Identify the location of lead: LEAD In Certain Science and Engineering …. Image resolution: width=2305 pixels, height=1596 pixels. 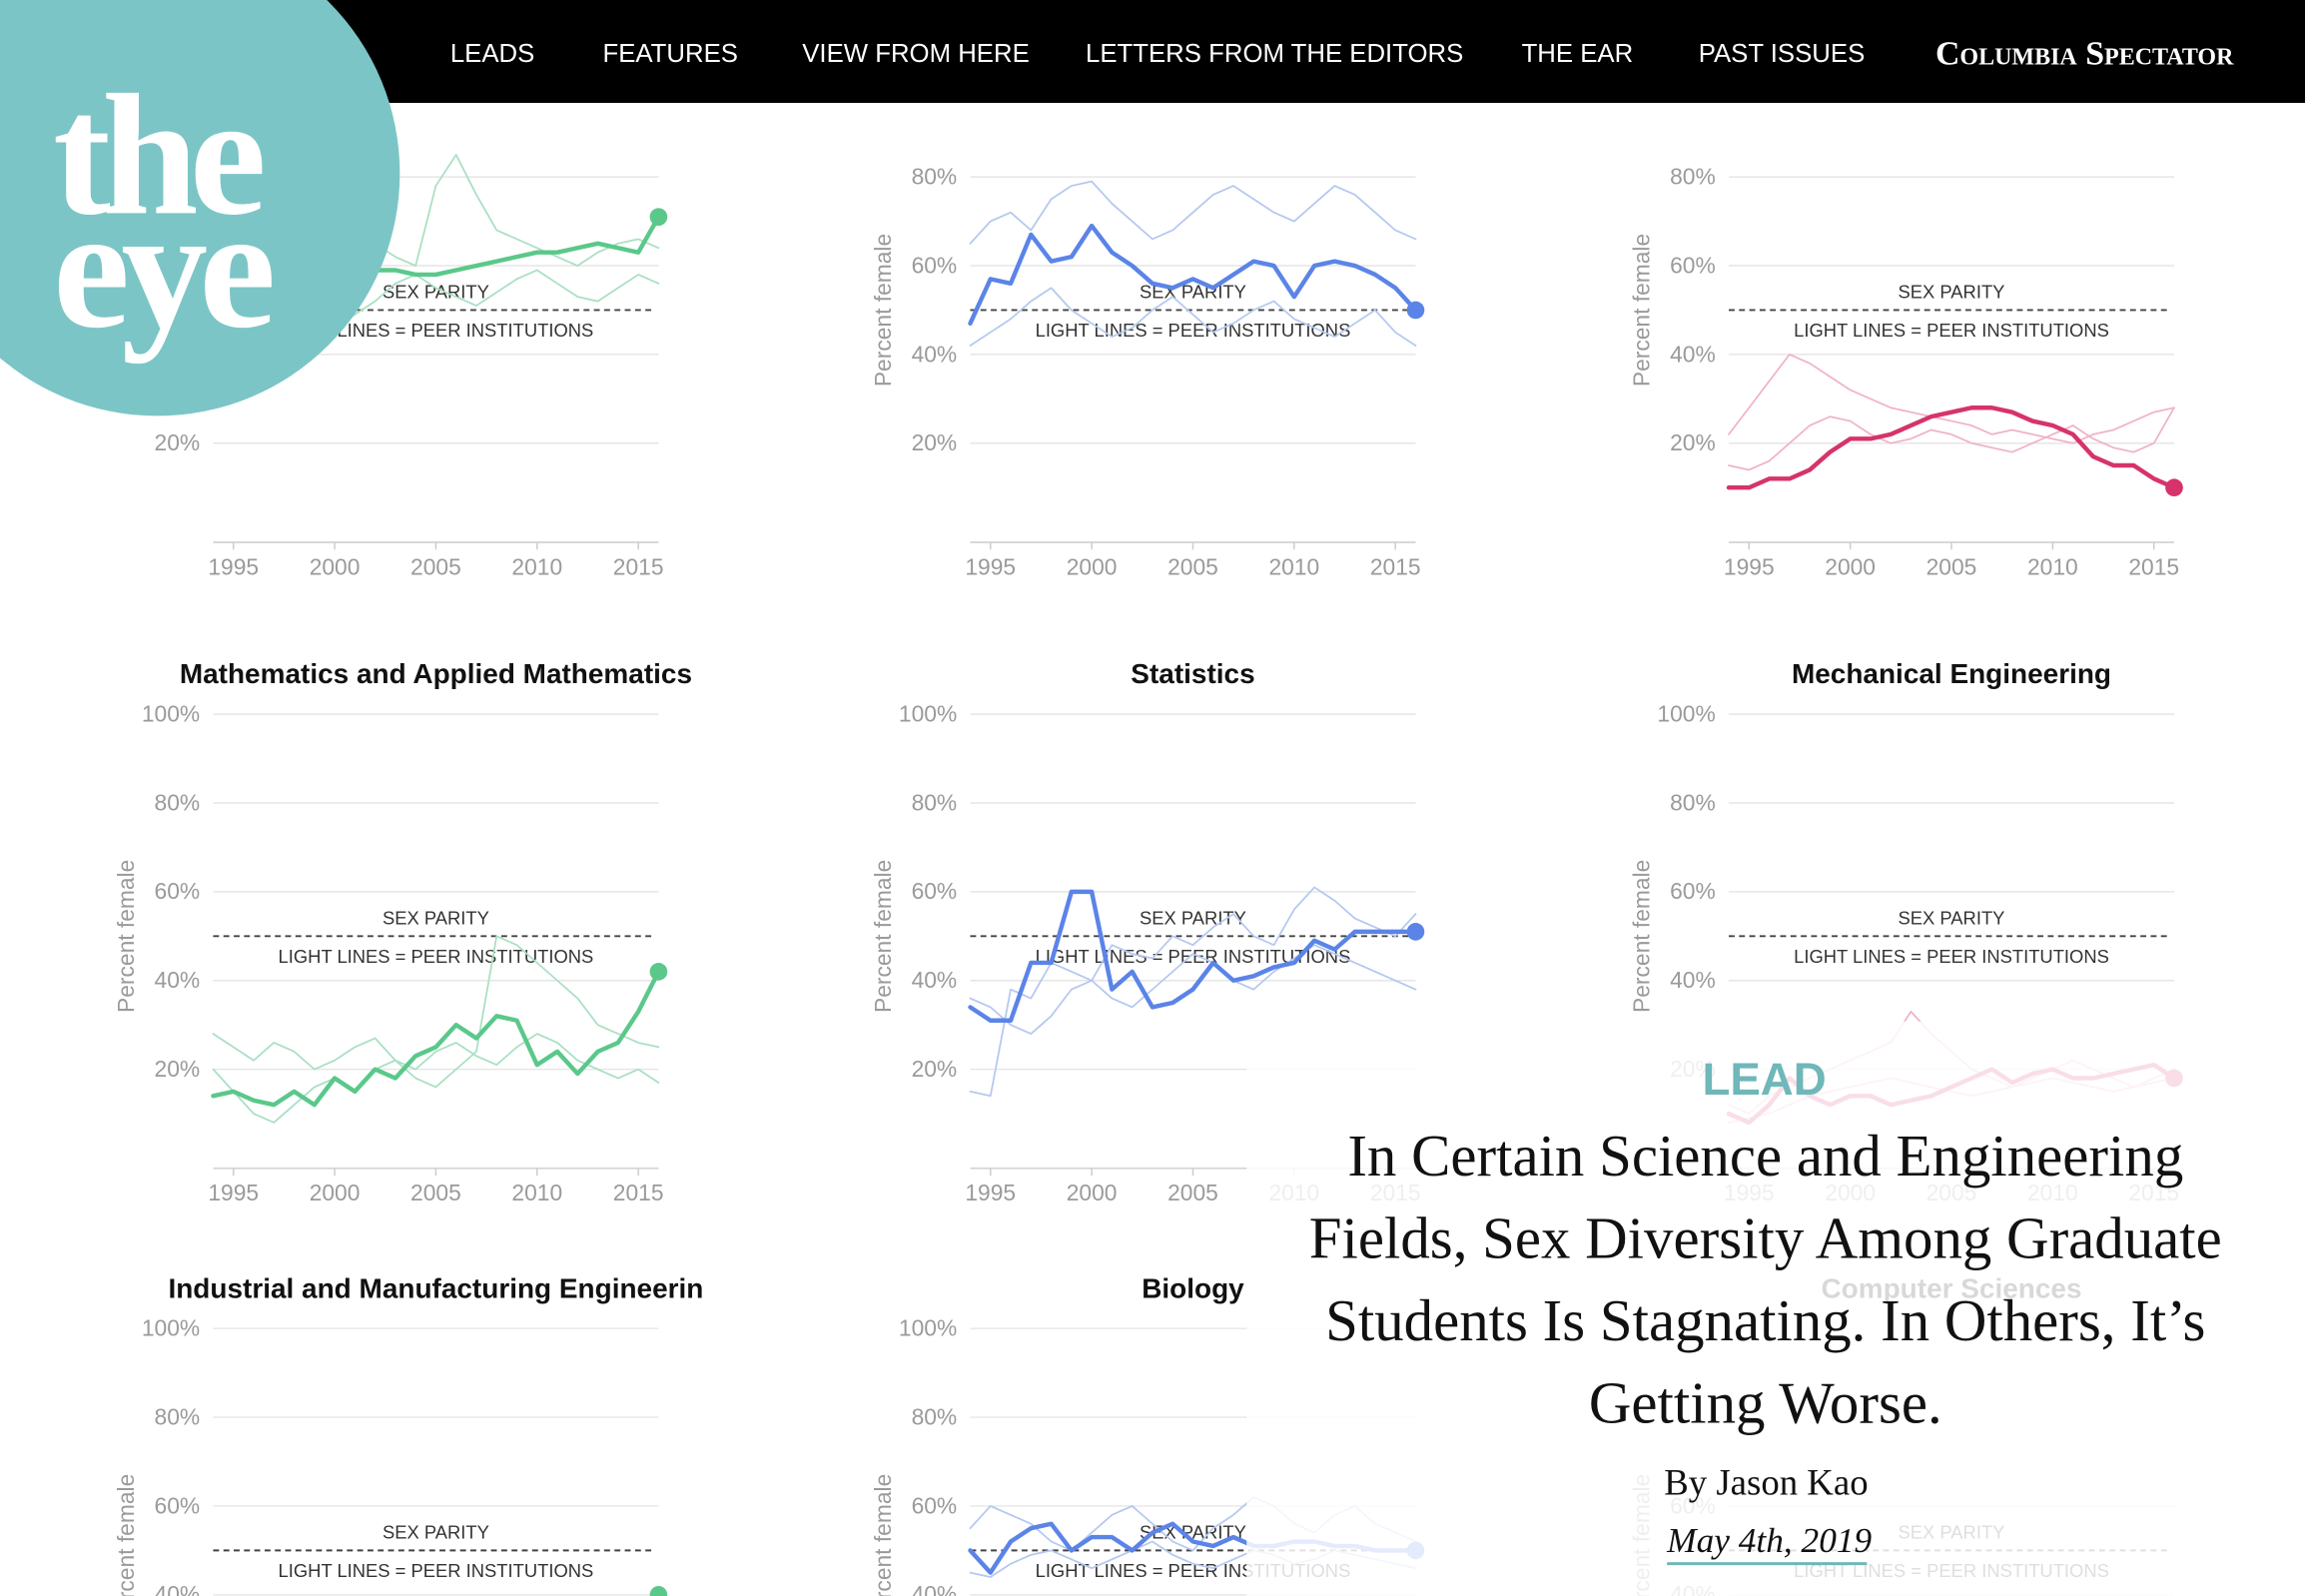
(1765, 1310).